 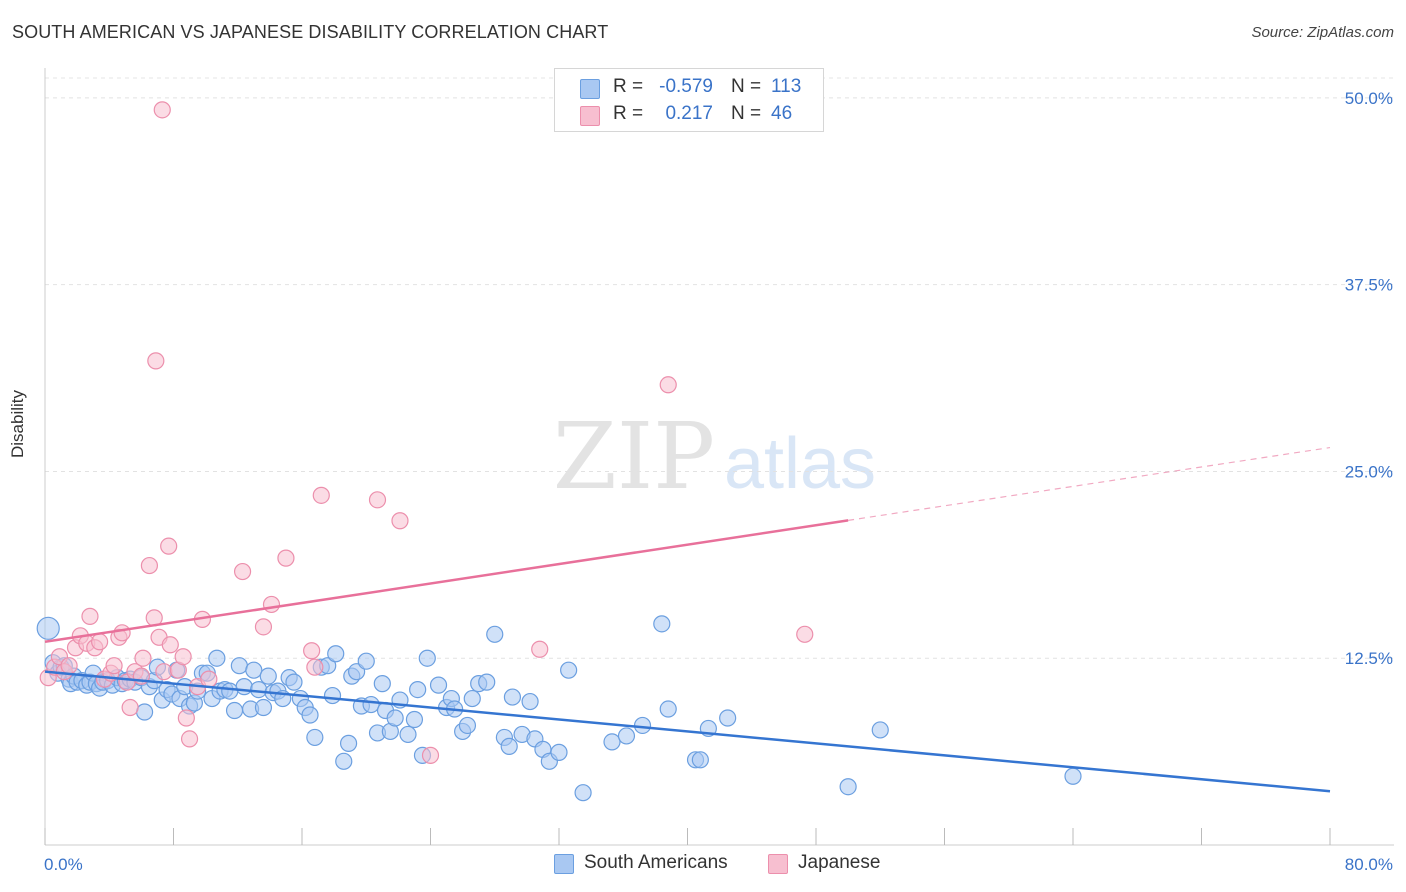 I want to click on legend-n-value: 46, so click(x=782, y=113).